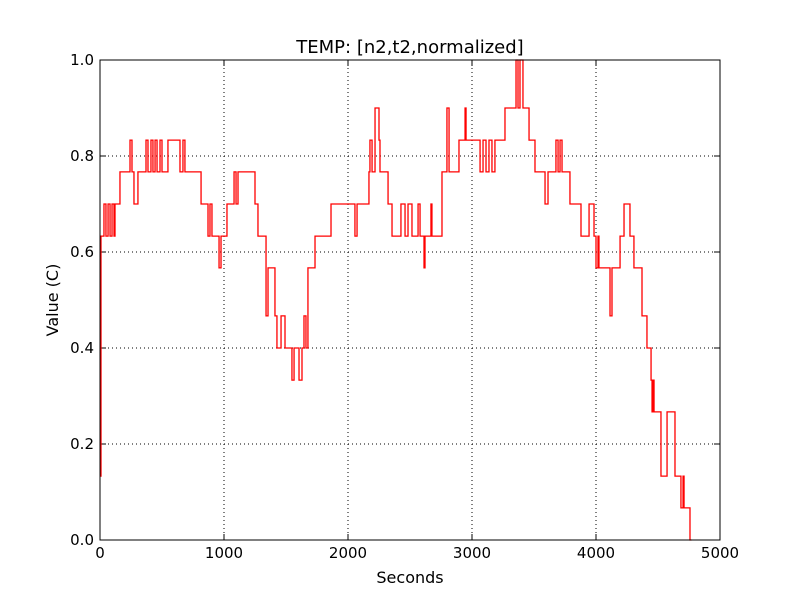 The width and height of the screenshot is (800, 600). What do you see at coordinates (596, 553) in the screenshot?
I see `x-tick-label: 4000` at bounding box center [596, 553].